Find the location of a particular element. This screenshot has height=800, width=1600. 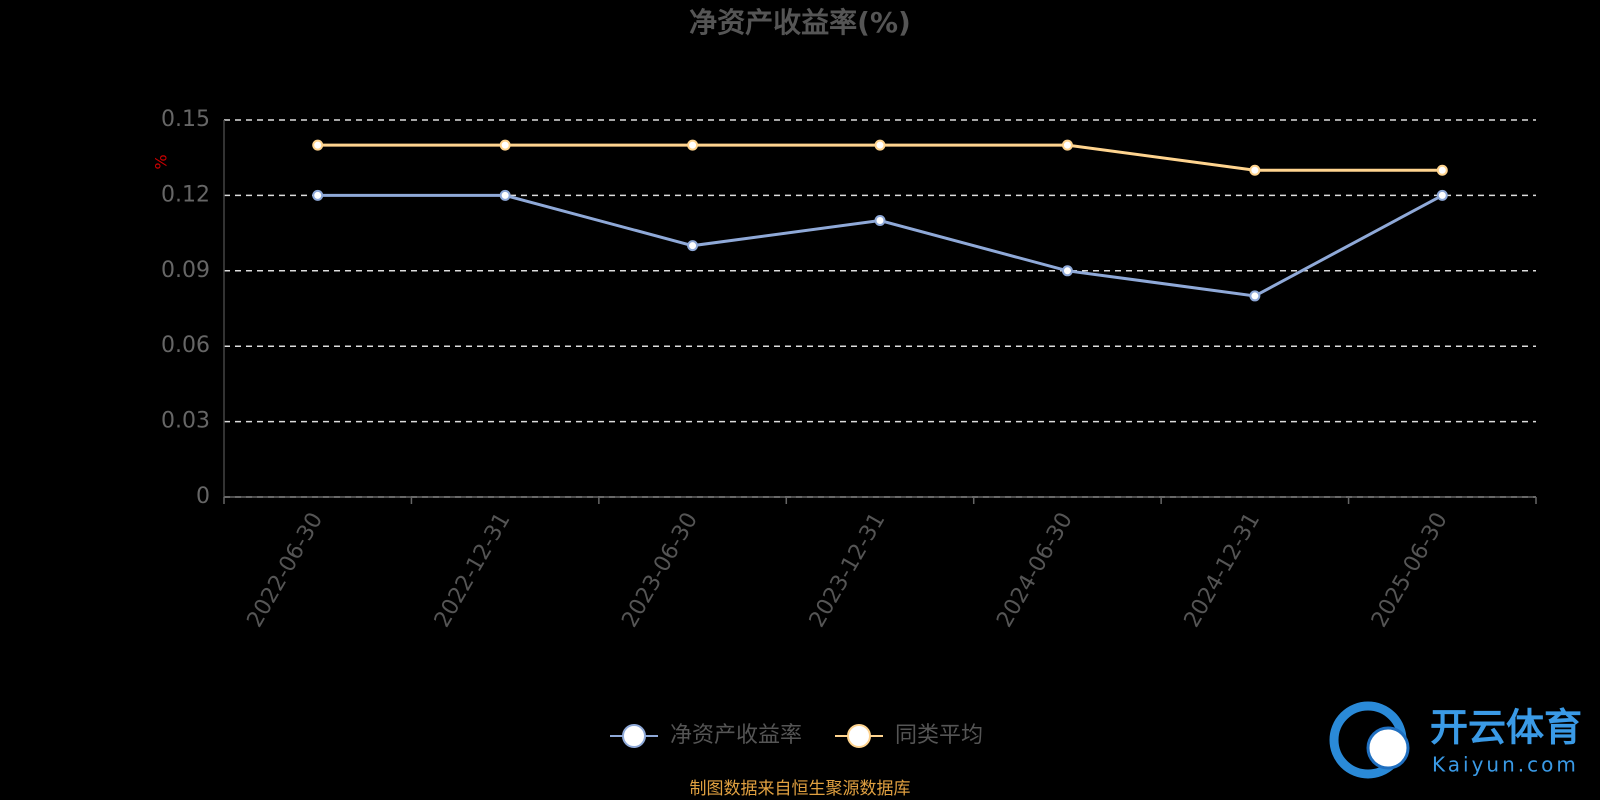

source-note: 制图数据来自恒生聚源数据库 is located at coordinates (800, 789).